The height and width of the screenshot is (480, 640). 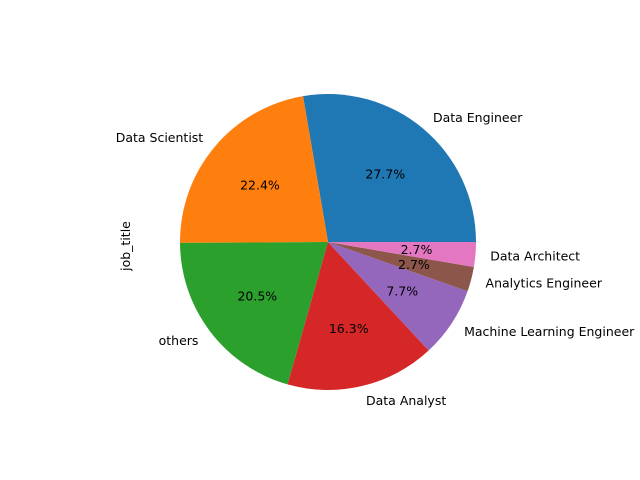 What do you see at coordinates (160, 137) in the screenshot?
I see `category-label-data-scientist: Data Scientist` at bounding box center [160, 137].